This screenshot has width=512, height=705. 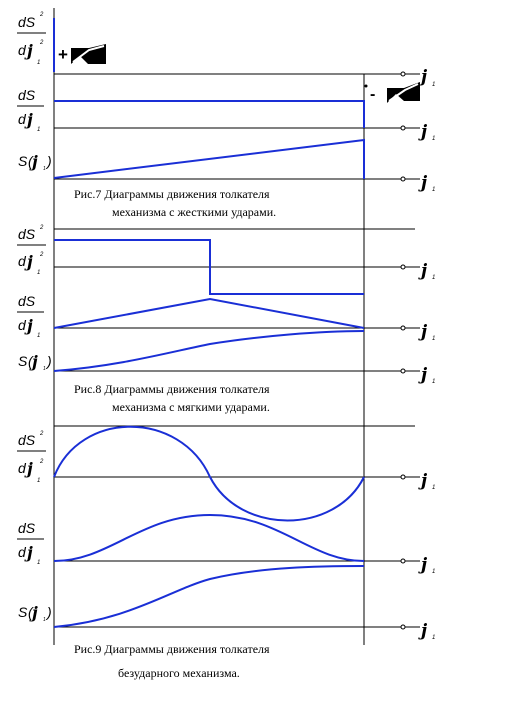 I want to click on fig8-caption-line1: Рис.8 Диаграммы движения толкателя, so click(x=172, y=389).